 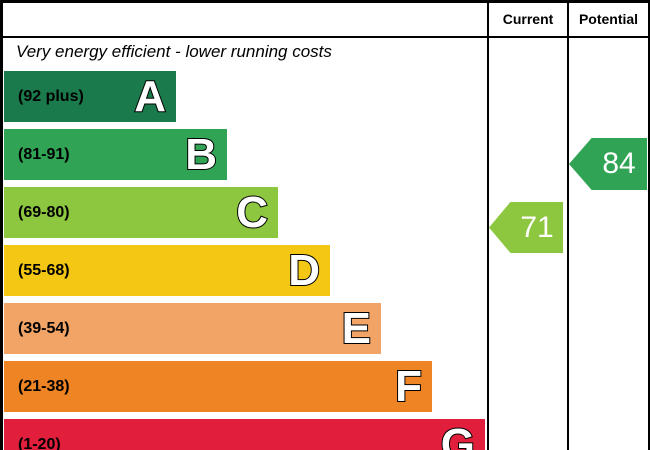 I want to click on current-rating-arrow: 71, so click(x=526, y=227).